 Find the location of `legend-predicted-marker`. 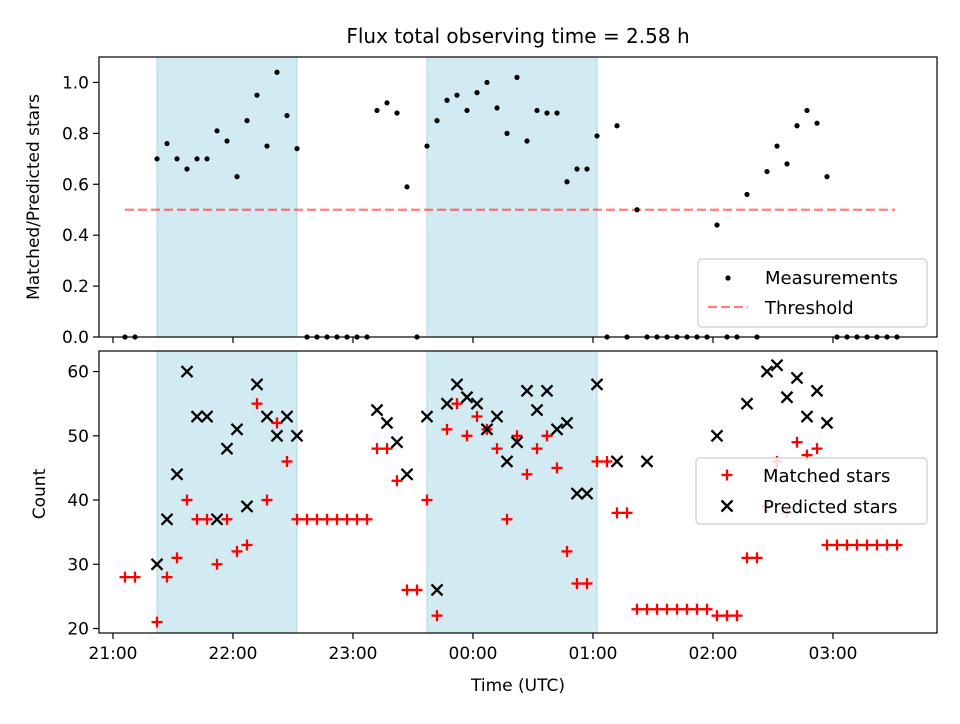

legend-predicted-marker is located at coordinates (727, 506).